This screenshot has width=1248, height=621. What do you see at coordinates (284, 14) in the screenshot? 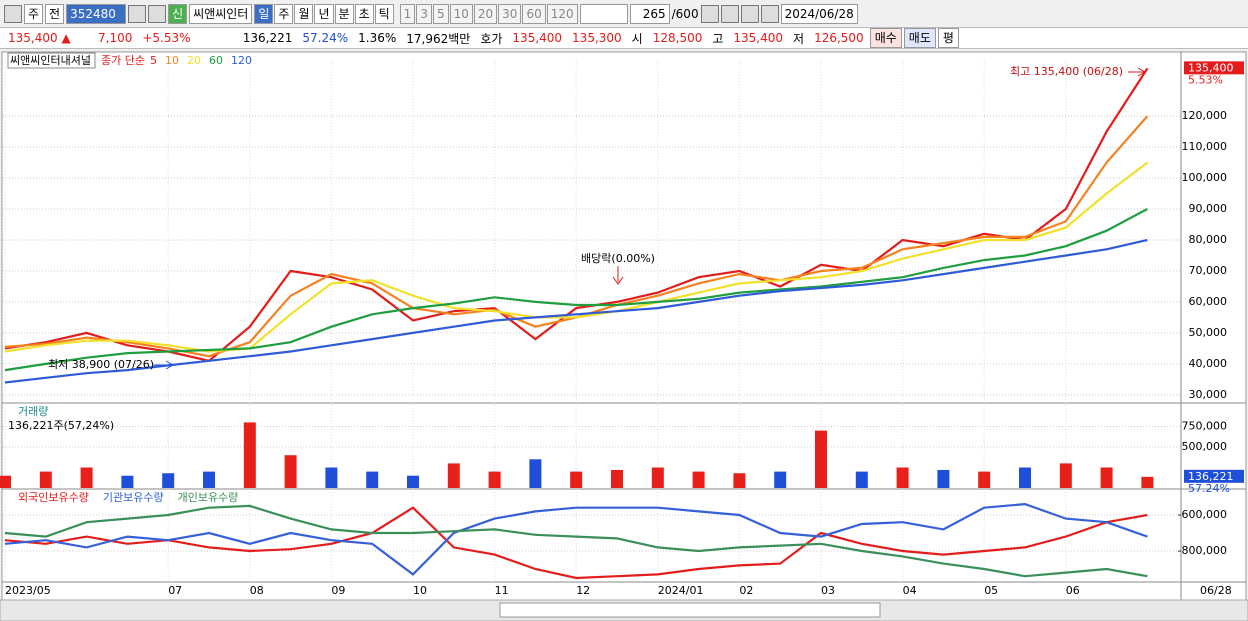
I see `toolbar-button: 주` at bounding box center [284, 14].